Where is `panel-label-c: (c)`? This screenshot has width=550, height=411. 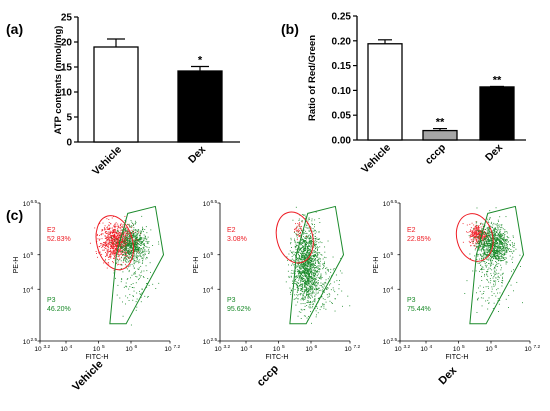
panel-label-c: (c) is located at coordinates (14, 215).